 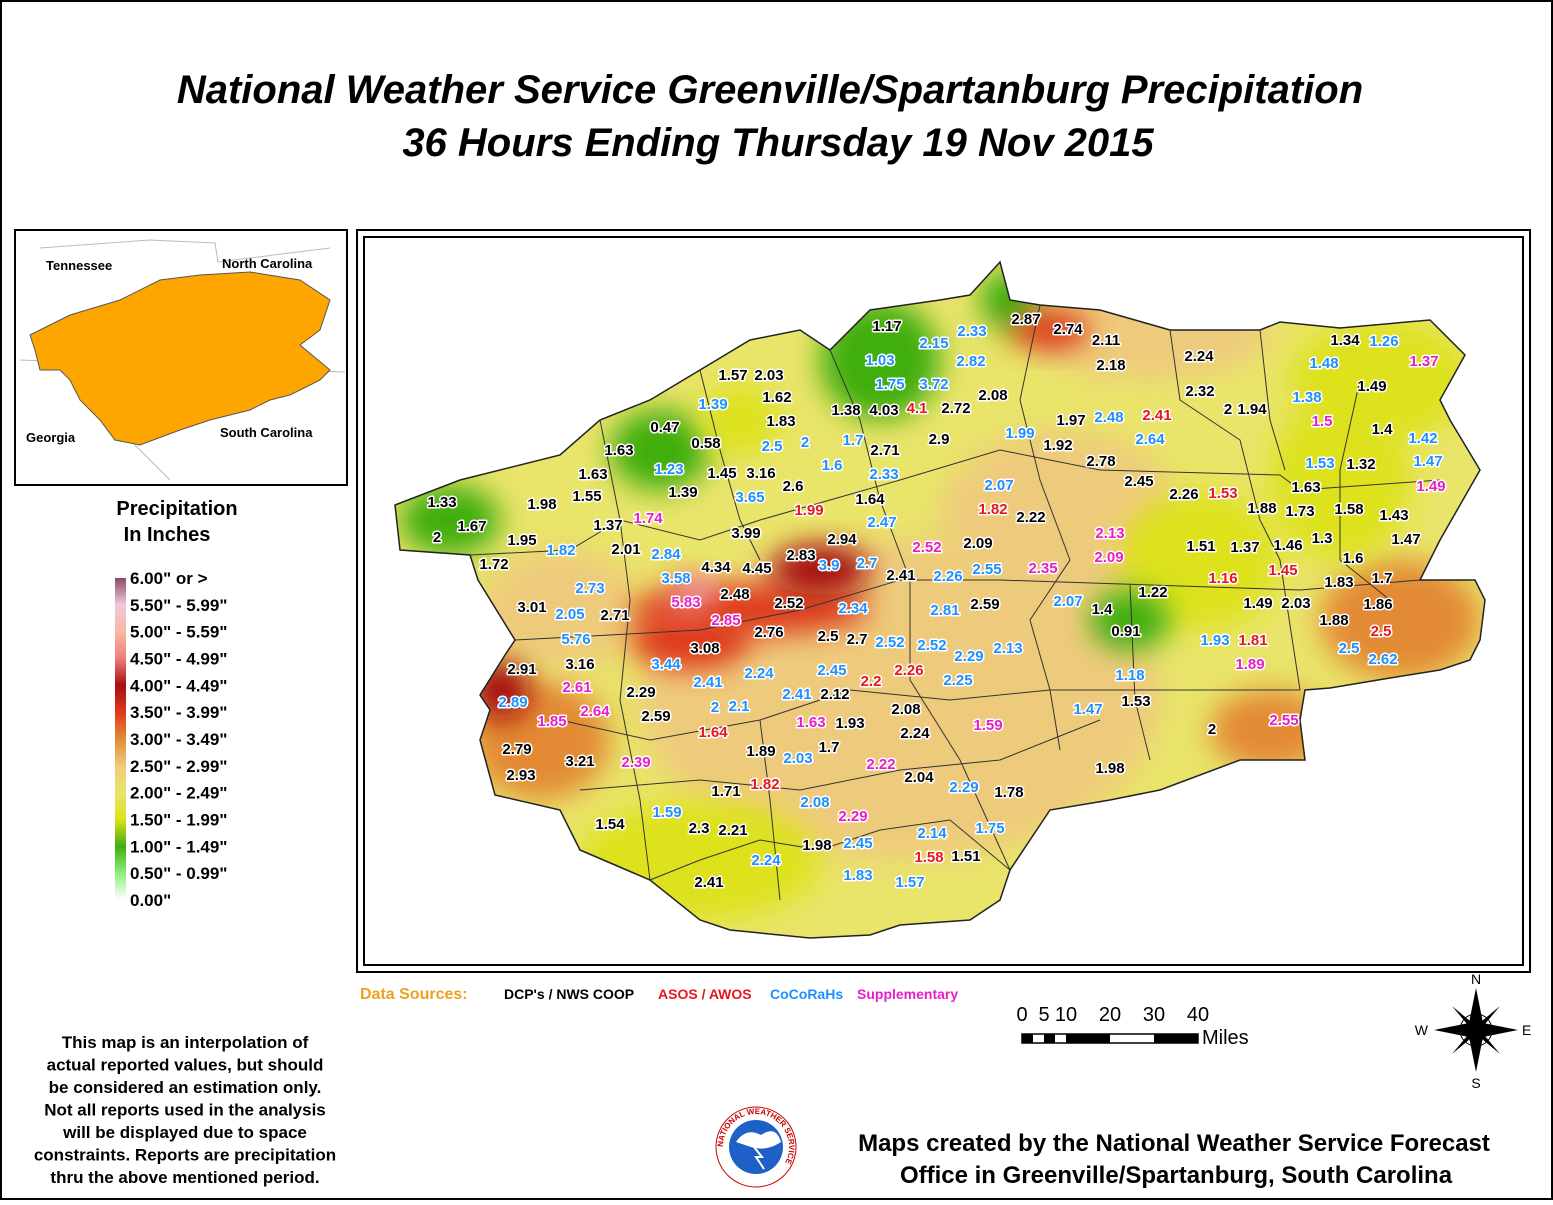 What do you see at coordinates (640, 692) in the screenshot?
I see `station-value: 2.29` at bounding box center [640, 692].